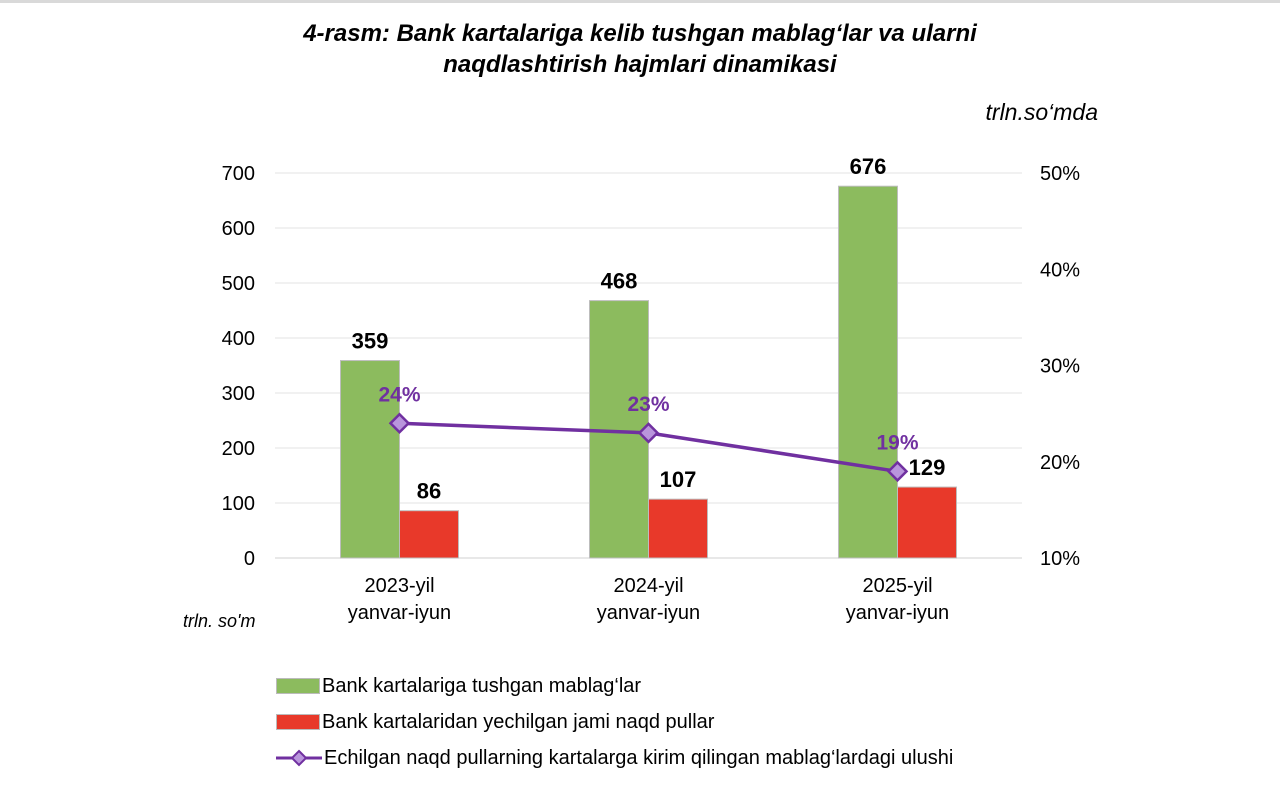  Describe the element at coordinates (219, 621) in the screenshot. I see `y-axis-label: trln. so'm` at that location.